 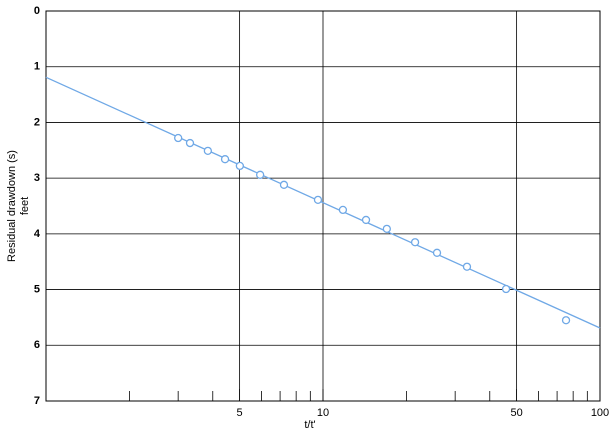 What do you see at coordinates (37, 11) in the screenshot?
I see `y-tick-label: 0` at bounding box center [37, 11].